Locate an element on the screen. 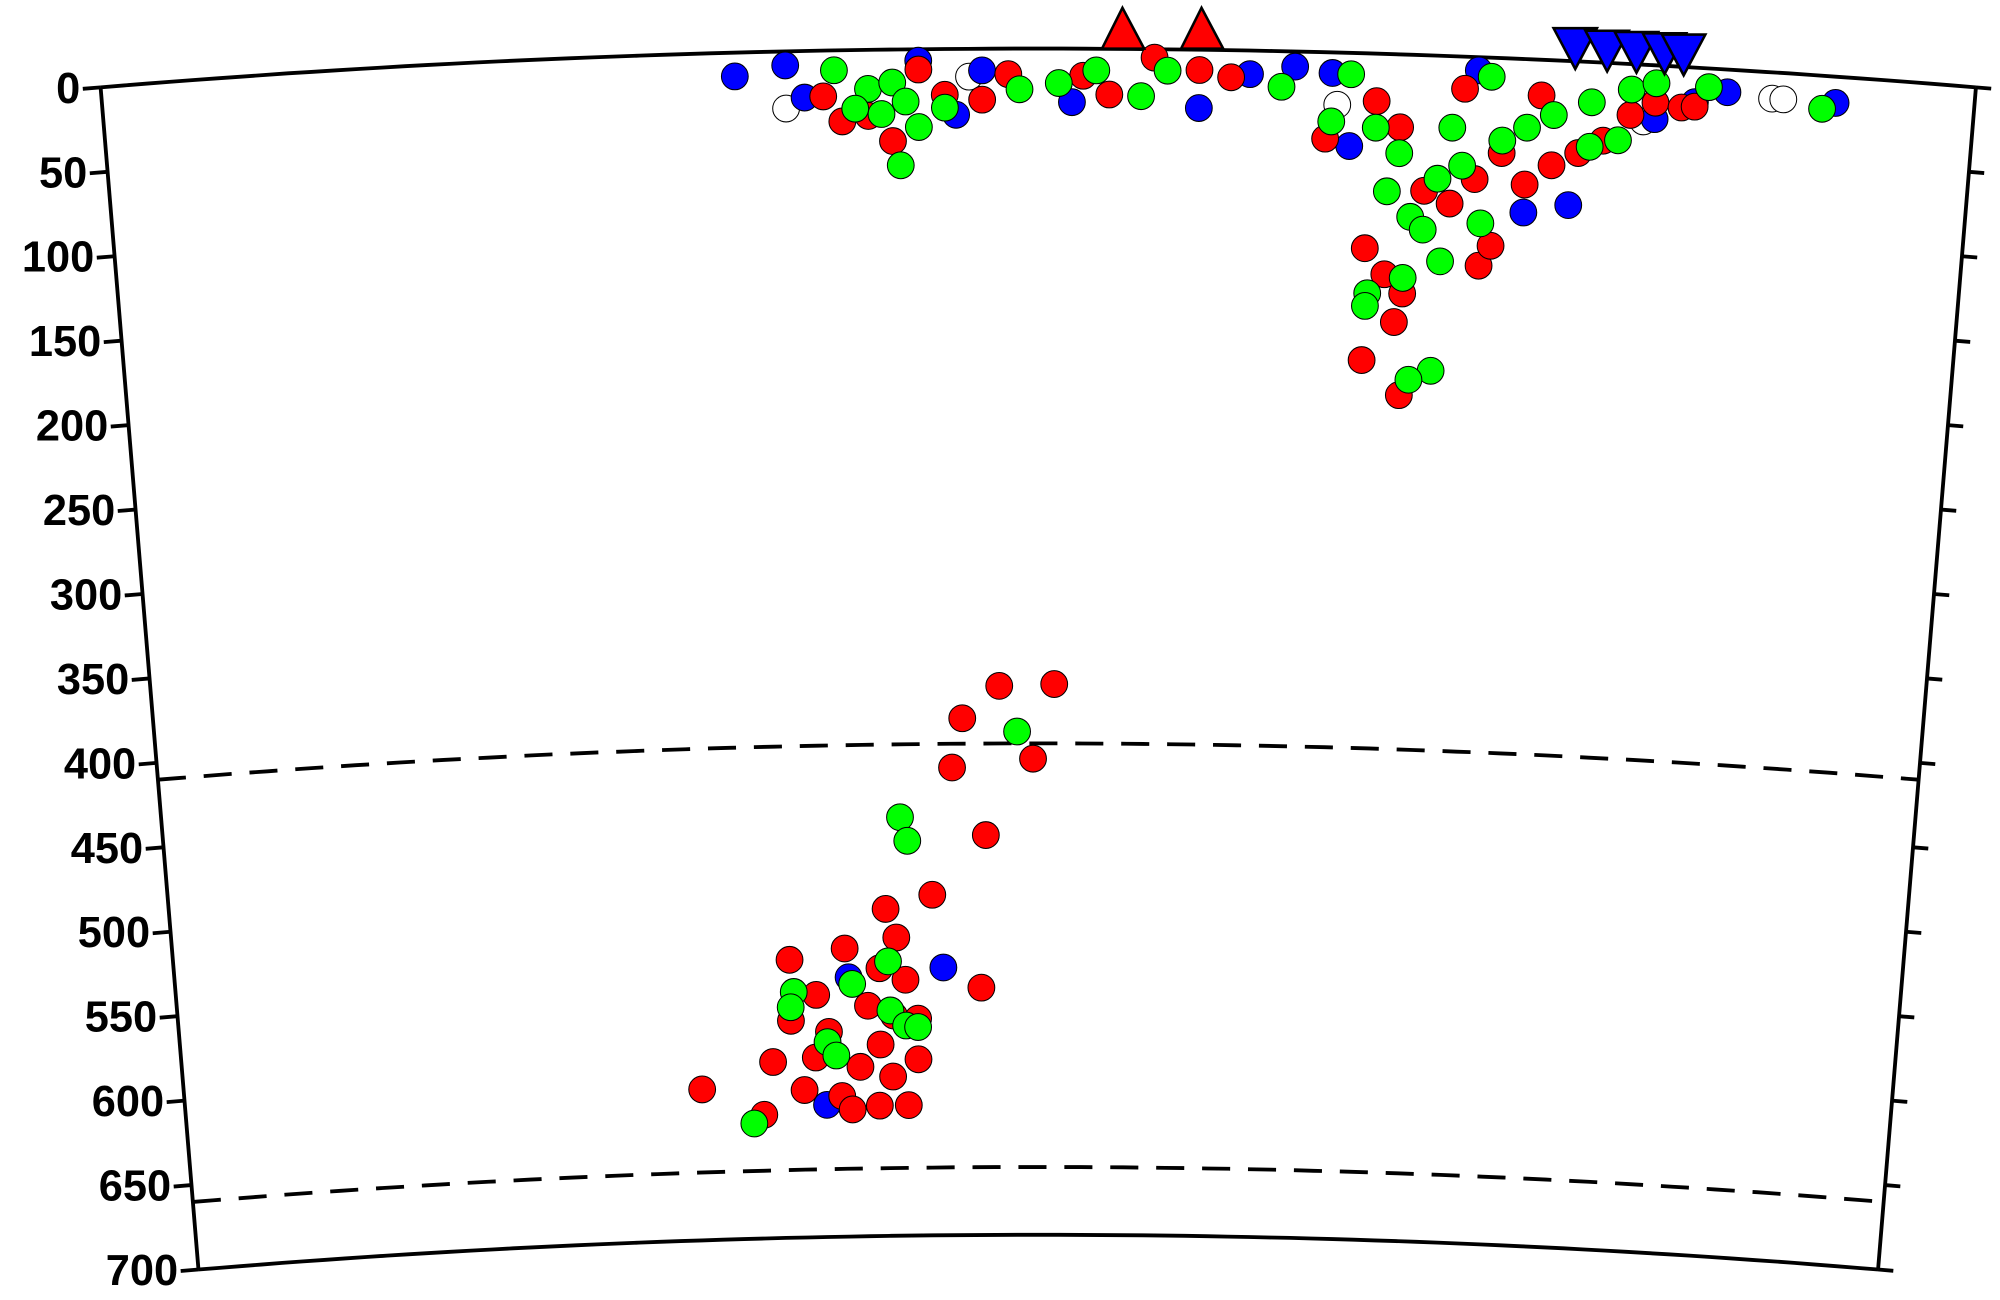  y-tick-label: 300 is located at coordinates (86, 595).